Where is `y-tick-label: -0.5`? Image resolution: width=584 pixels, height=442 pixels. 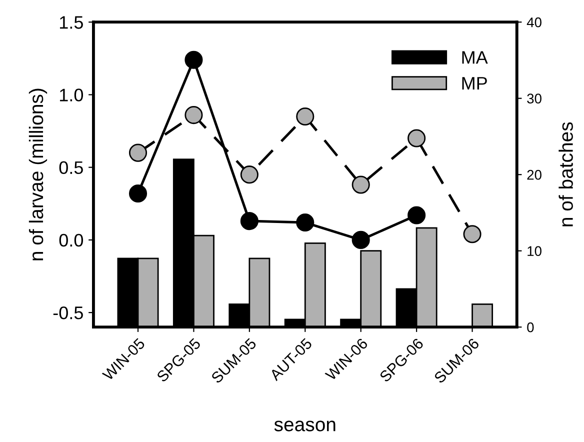
y-tick-label: -0.5 is located at coordinates (68, 313).